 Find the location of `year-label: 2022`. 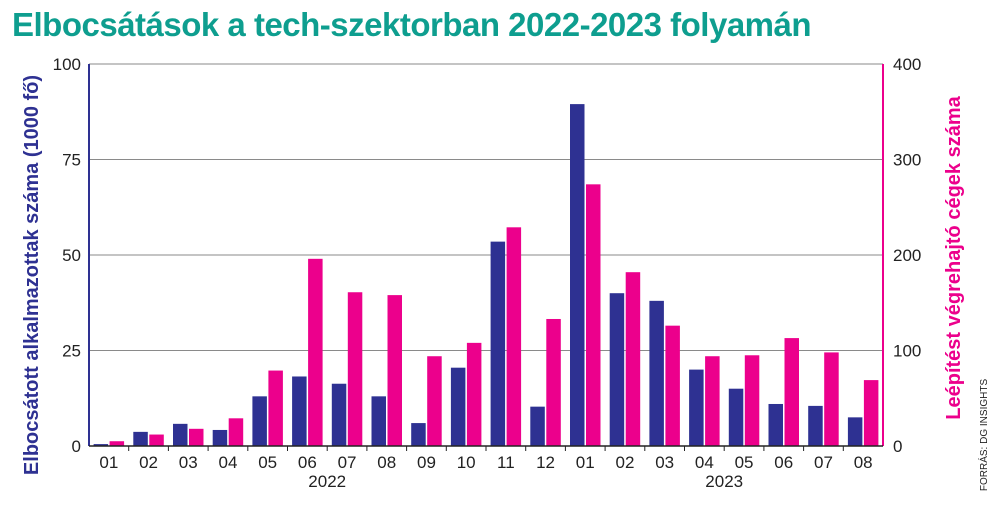

year-label: 2022 is located at coordinates (327, 481).